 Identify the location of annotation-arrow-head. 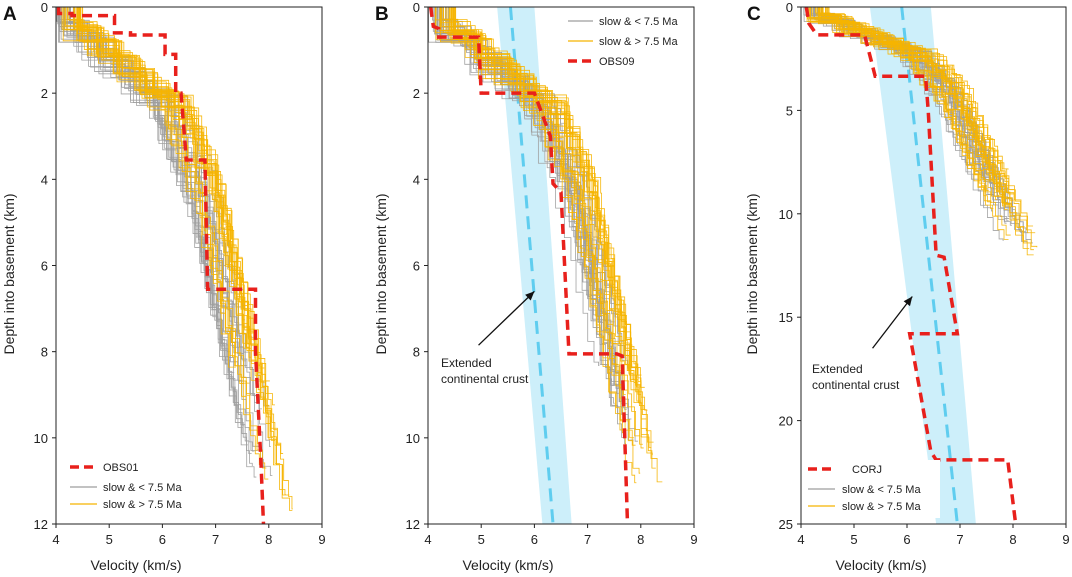
(530, 296).